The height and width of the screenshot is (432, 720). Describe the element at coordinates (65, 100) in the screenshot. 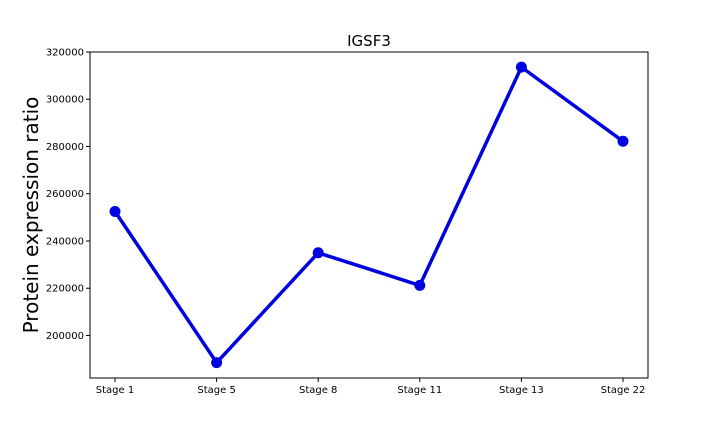

I see `y-tick-label: 300000` at that location.